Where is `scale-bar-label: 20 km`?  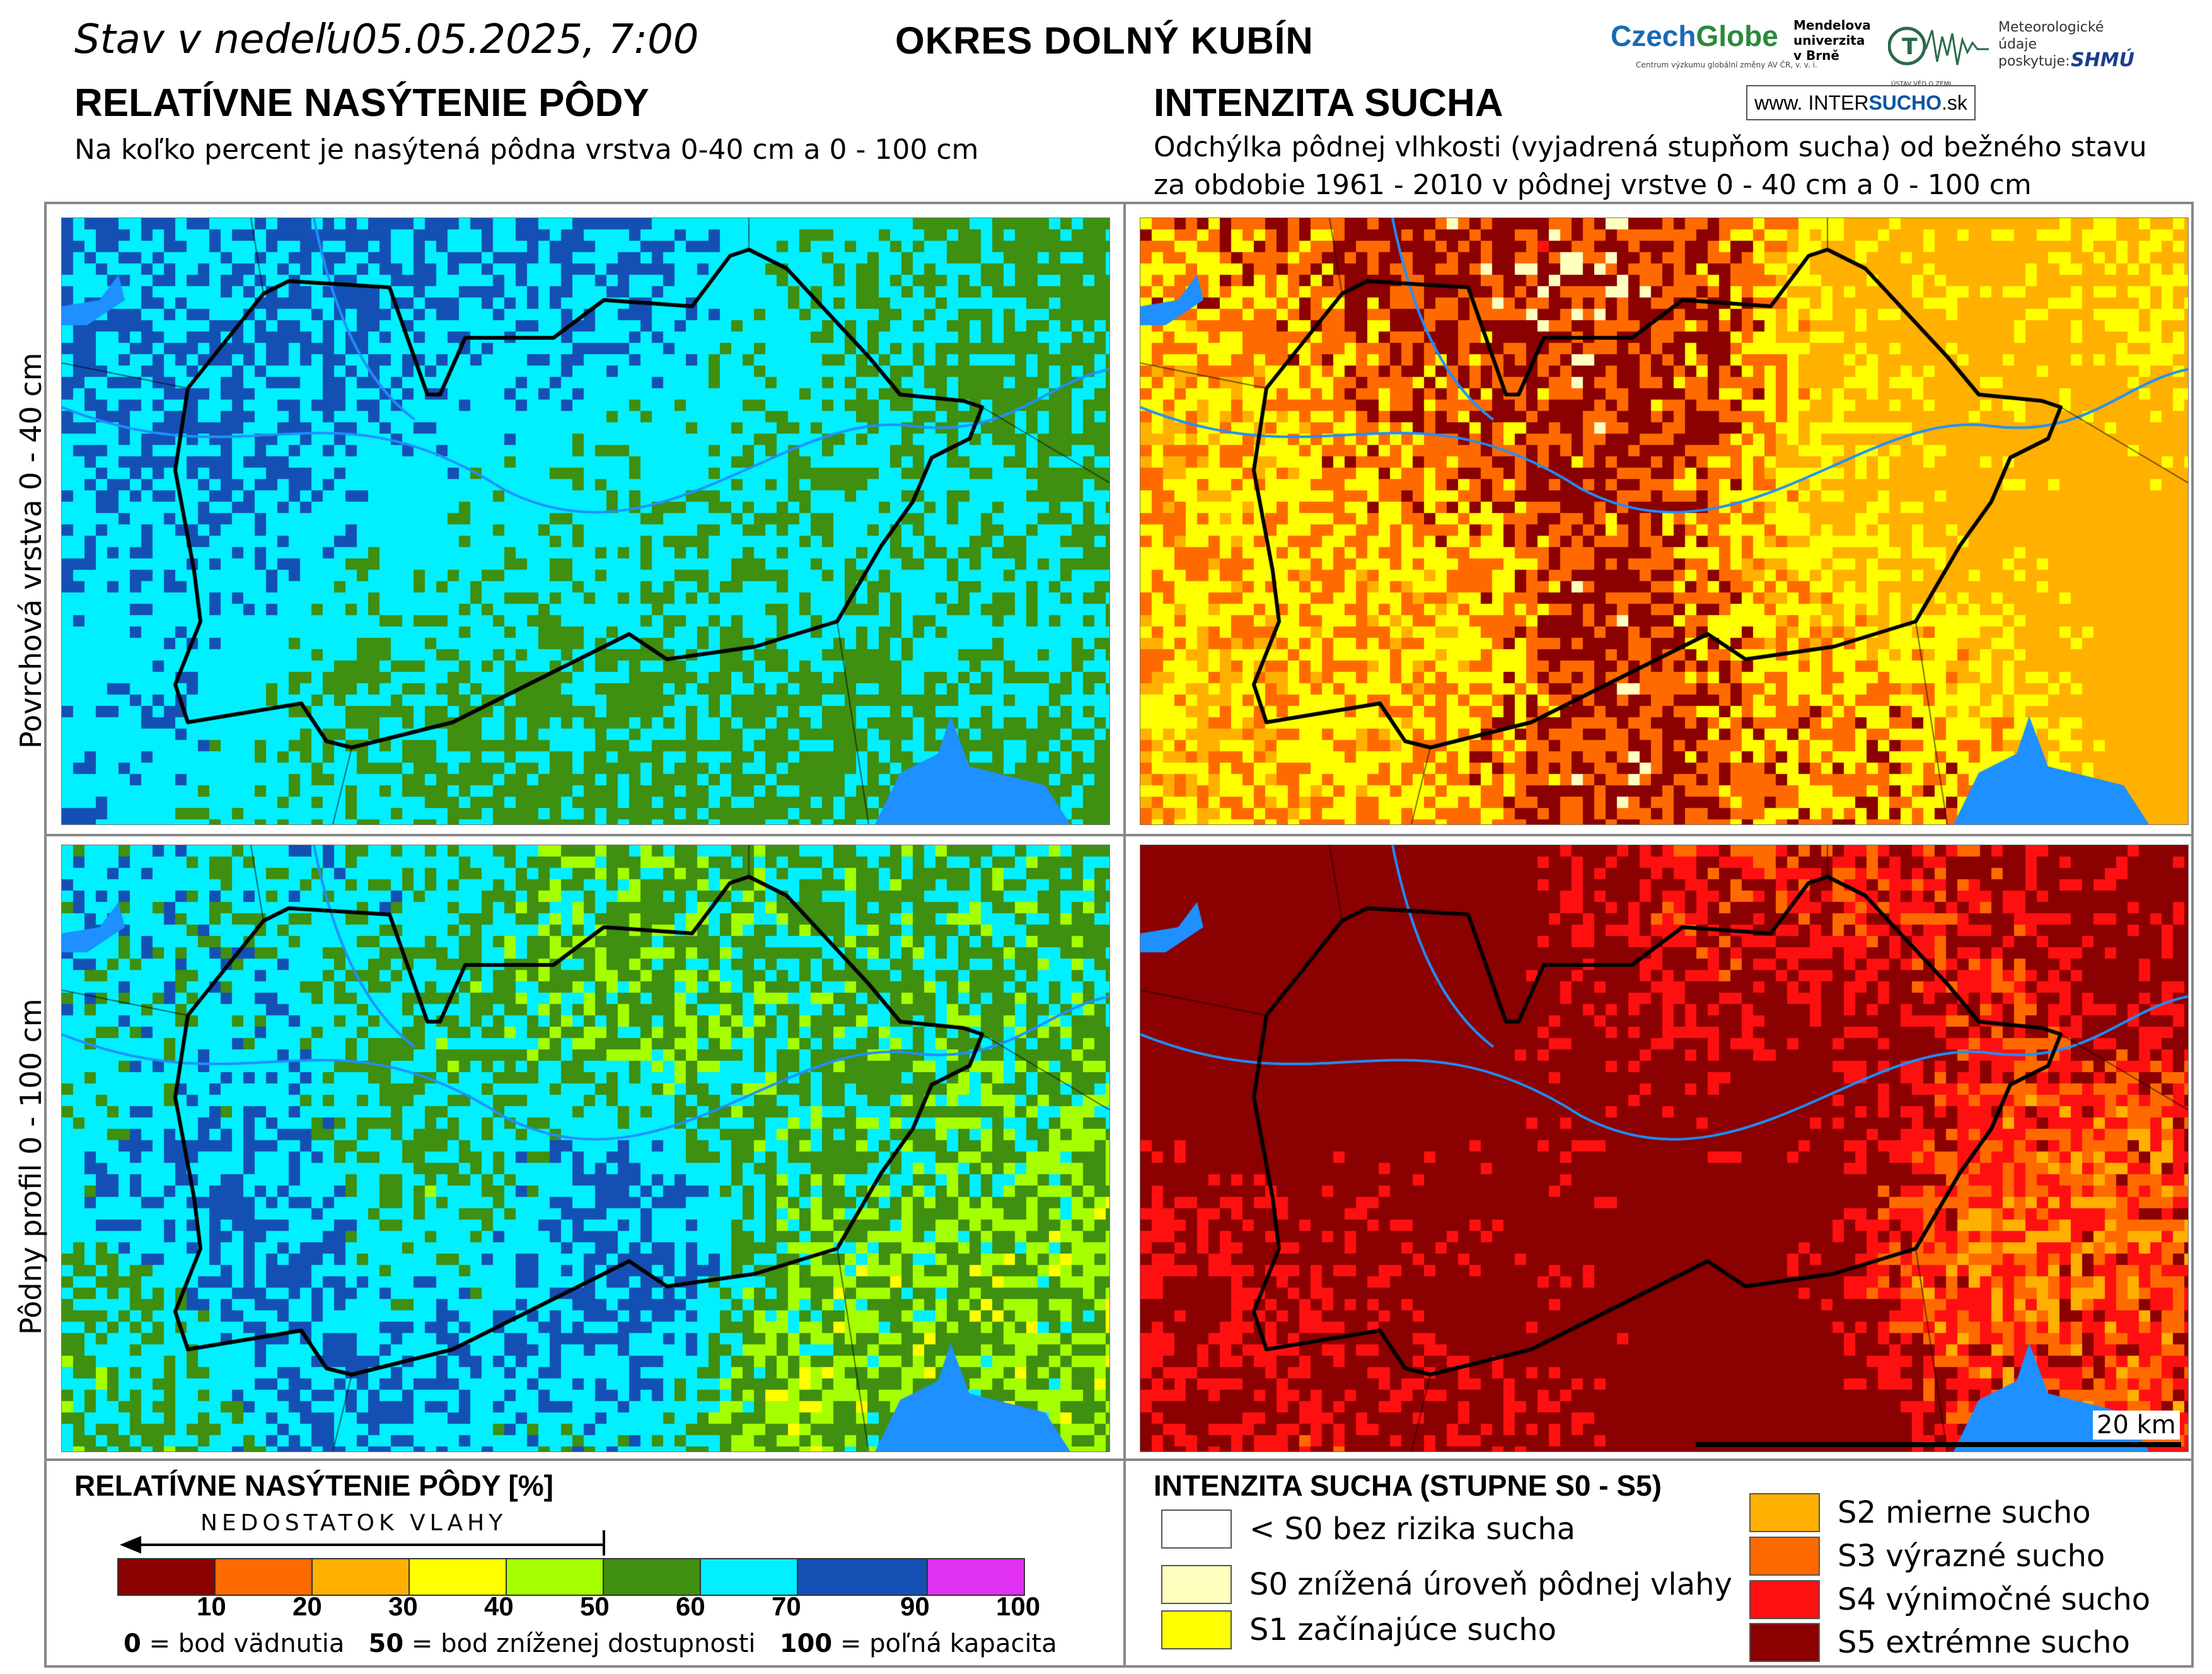 scale-bar-label: 20 km is located at coordinates (2136, 1425).